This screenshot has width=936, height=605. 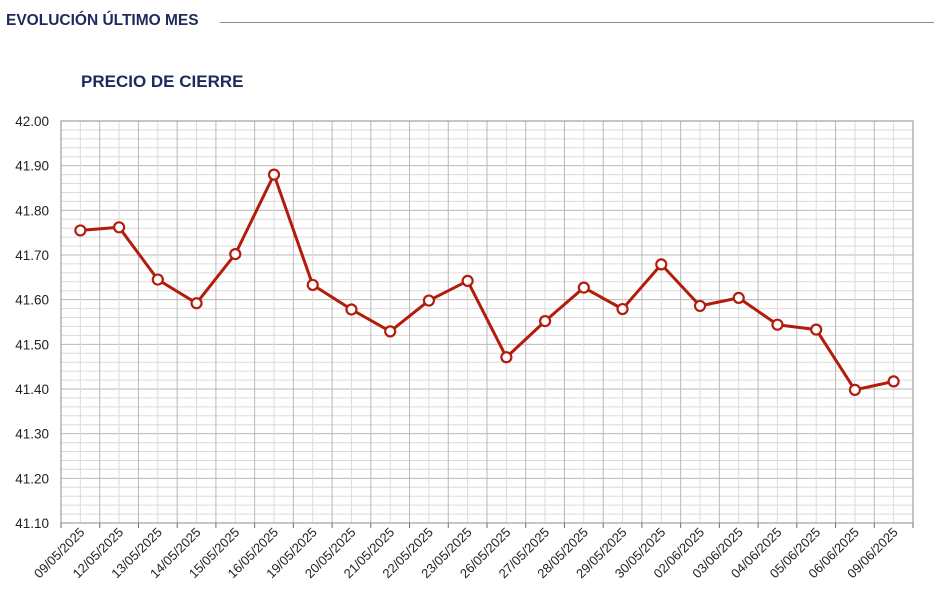 What do you see at coordinates (32, 166) in the screenshot?
I see `y-tick-label: 41.90` at bounding box center [32, 166].